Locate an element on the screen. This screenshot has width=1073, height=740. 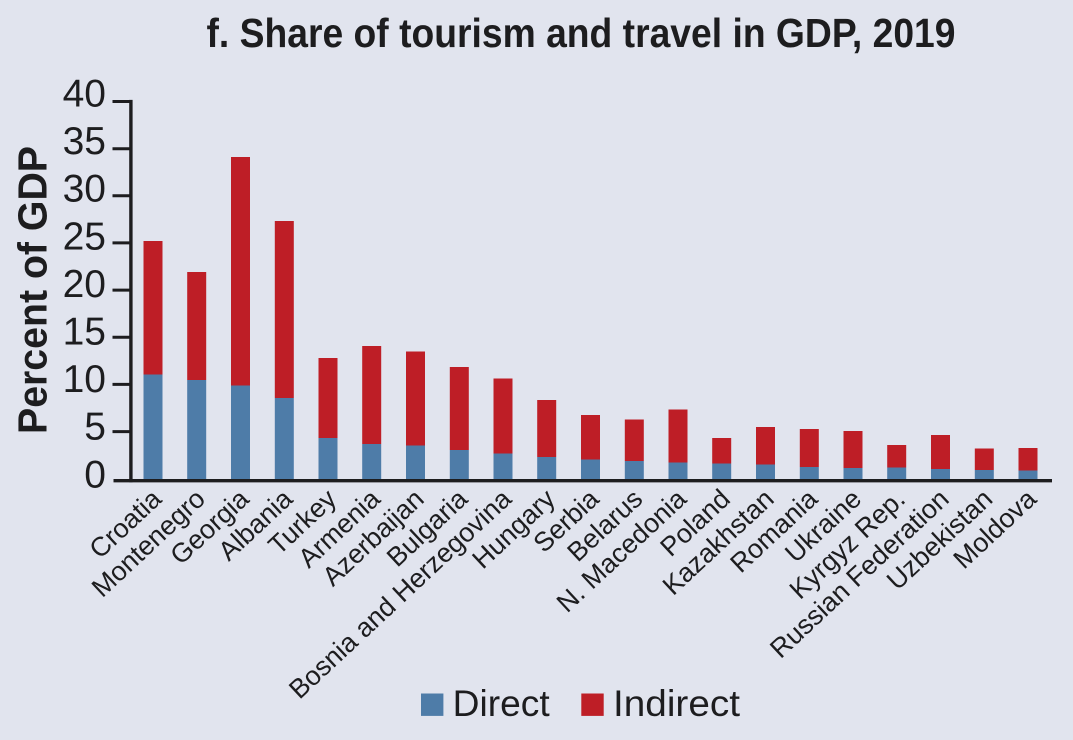
svg-text: 20 is located at coordinates (84, 284).